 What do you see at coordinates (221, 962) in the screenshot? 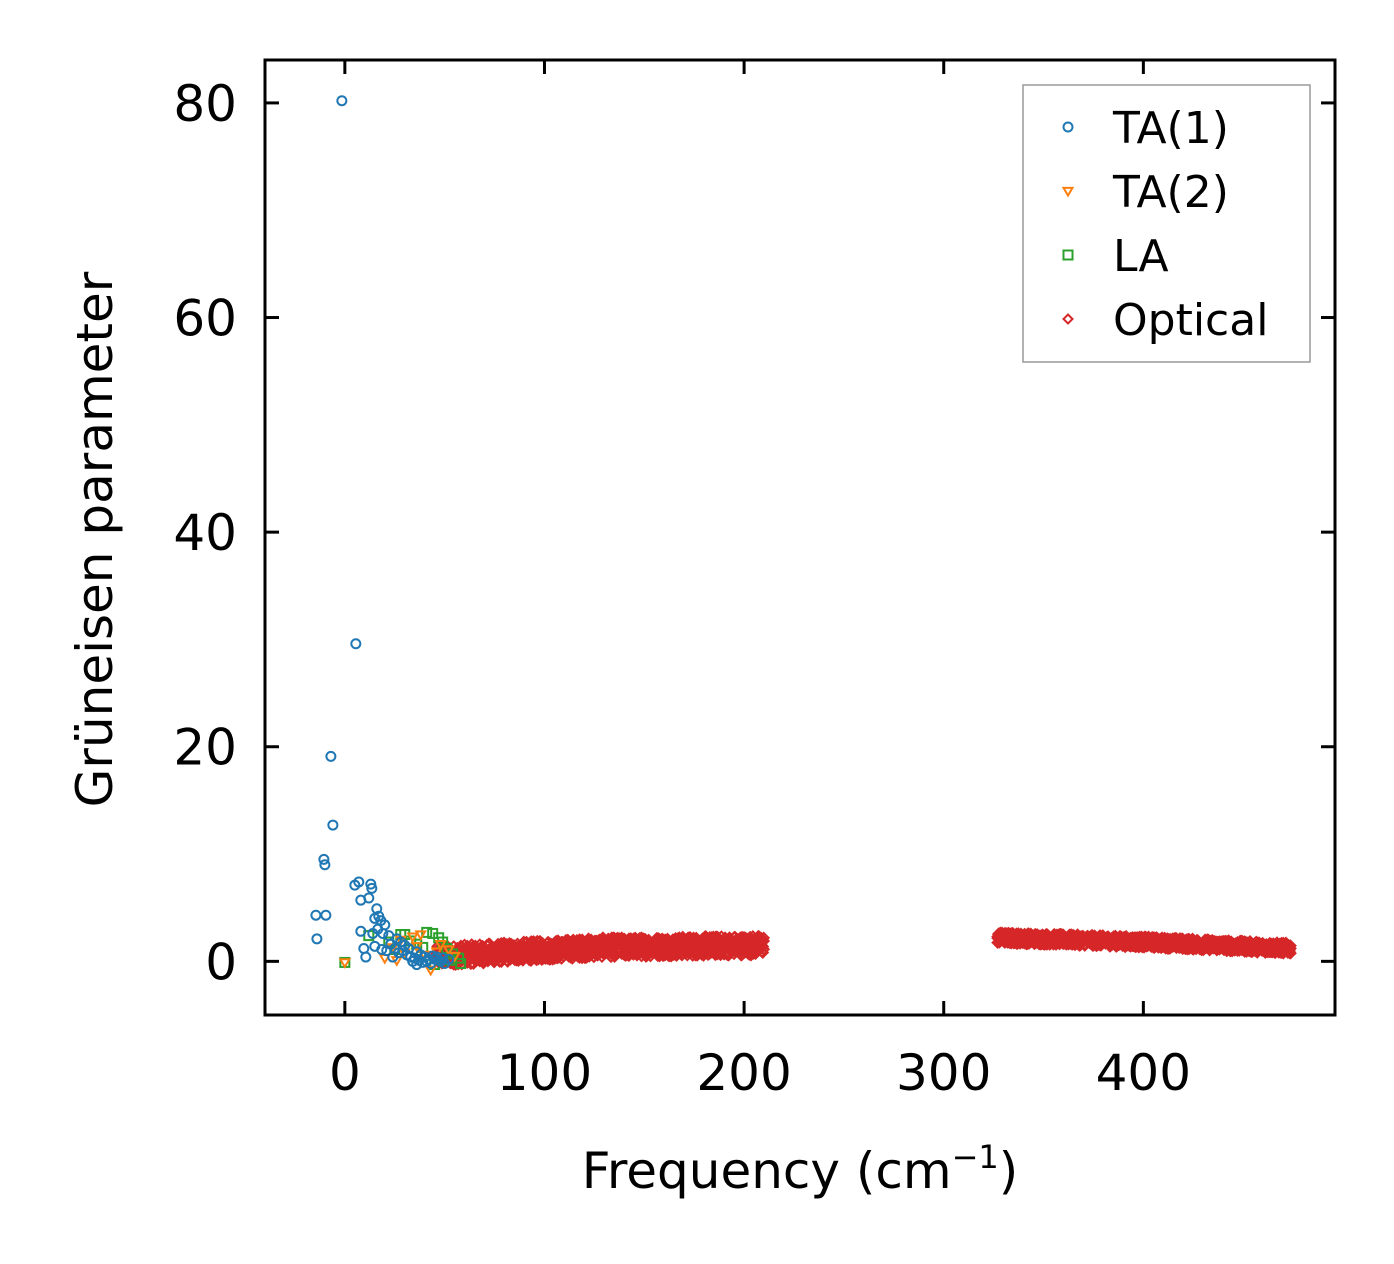
I see `y-tick-label: 0` at bounding box center [221, 962].